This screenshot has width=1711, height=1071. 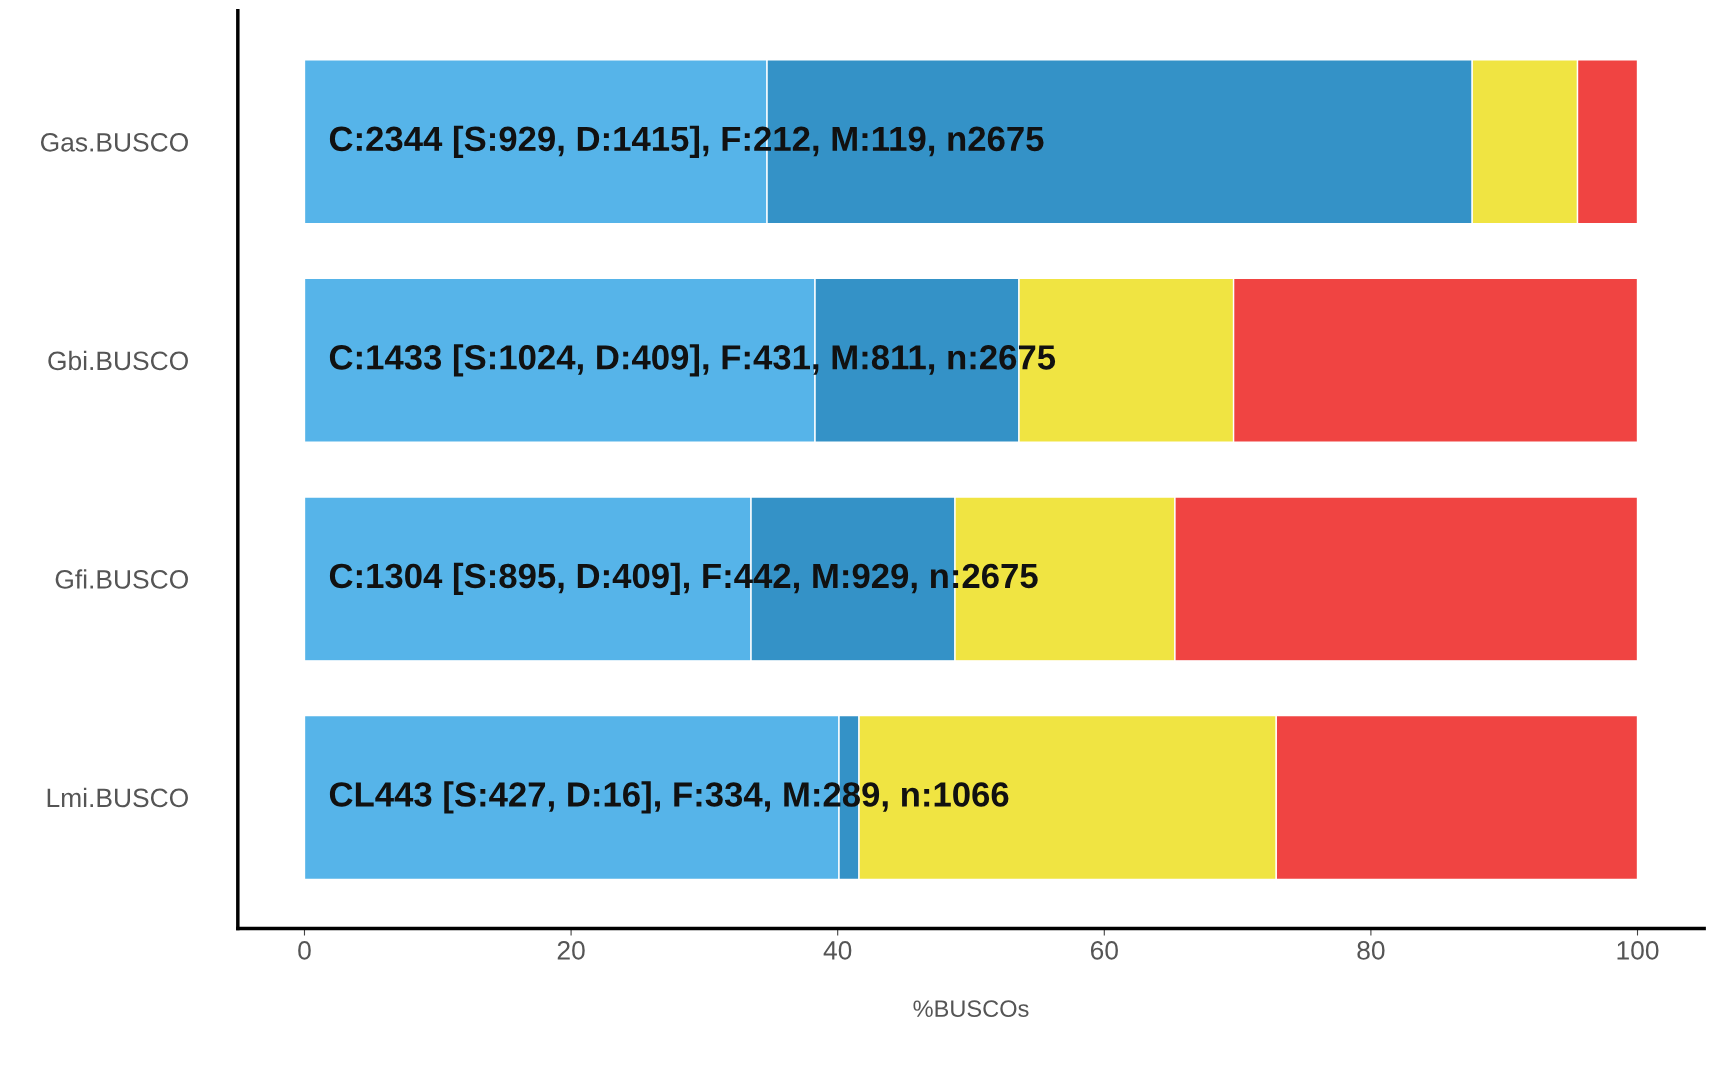 I want to click on y-tick-label: Gbi.BUSCO, so click(x=118, y=360).